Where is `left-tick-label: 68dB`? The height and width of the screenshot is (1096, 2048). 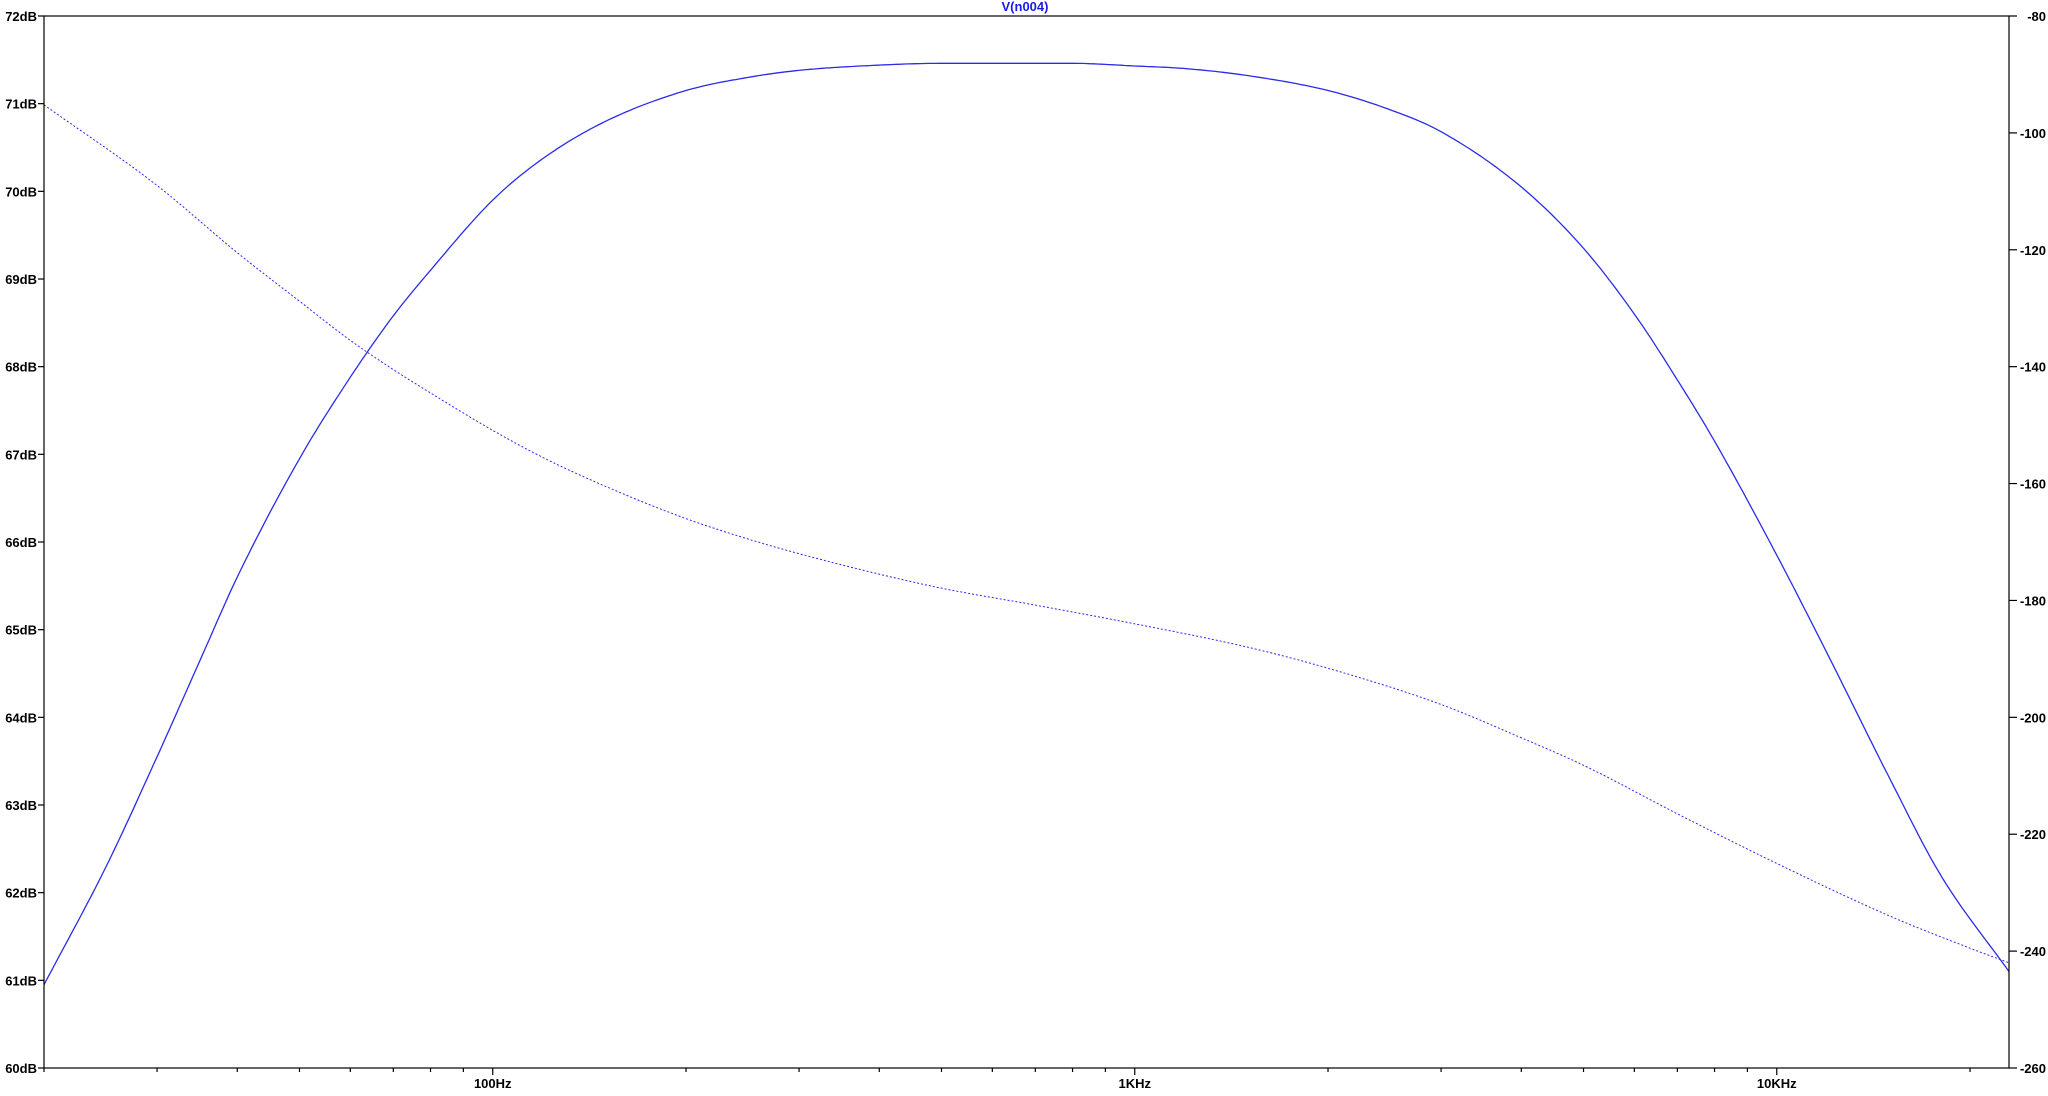 left-tick-label: 68dB is located at coordinates (21, 367).